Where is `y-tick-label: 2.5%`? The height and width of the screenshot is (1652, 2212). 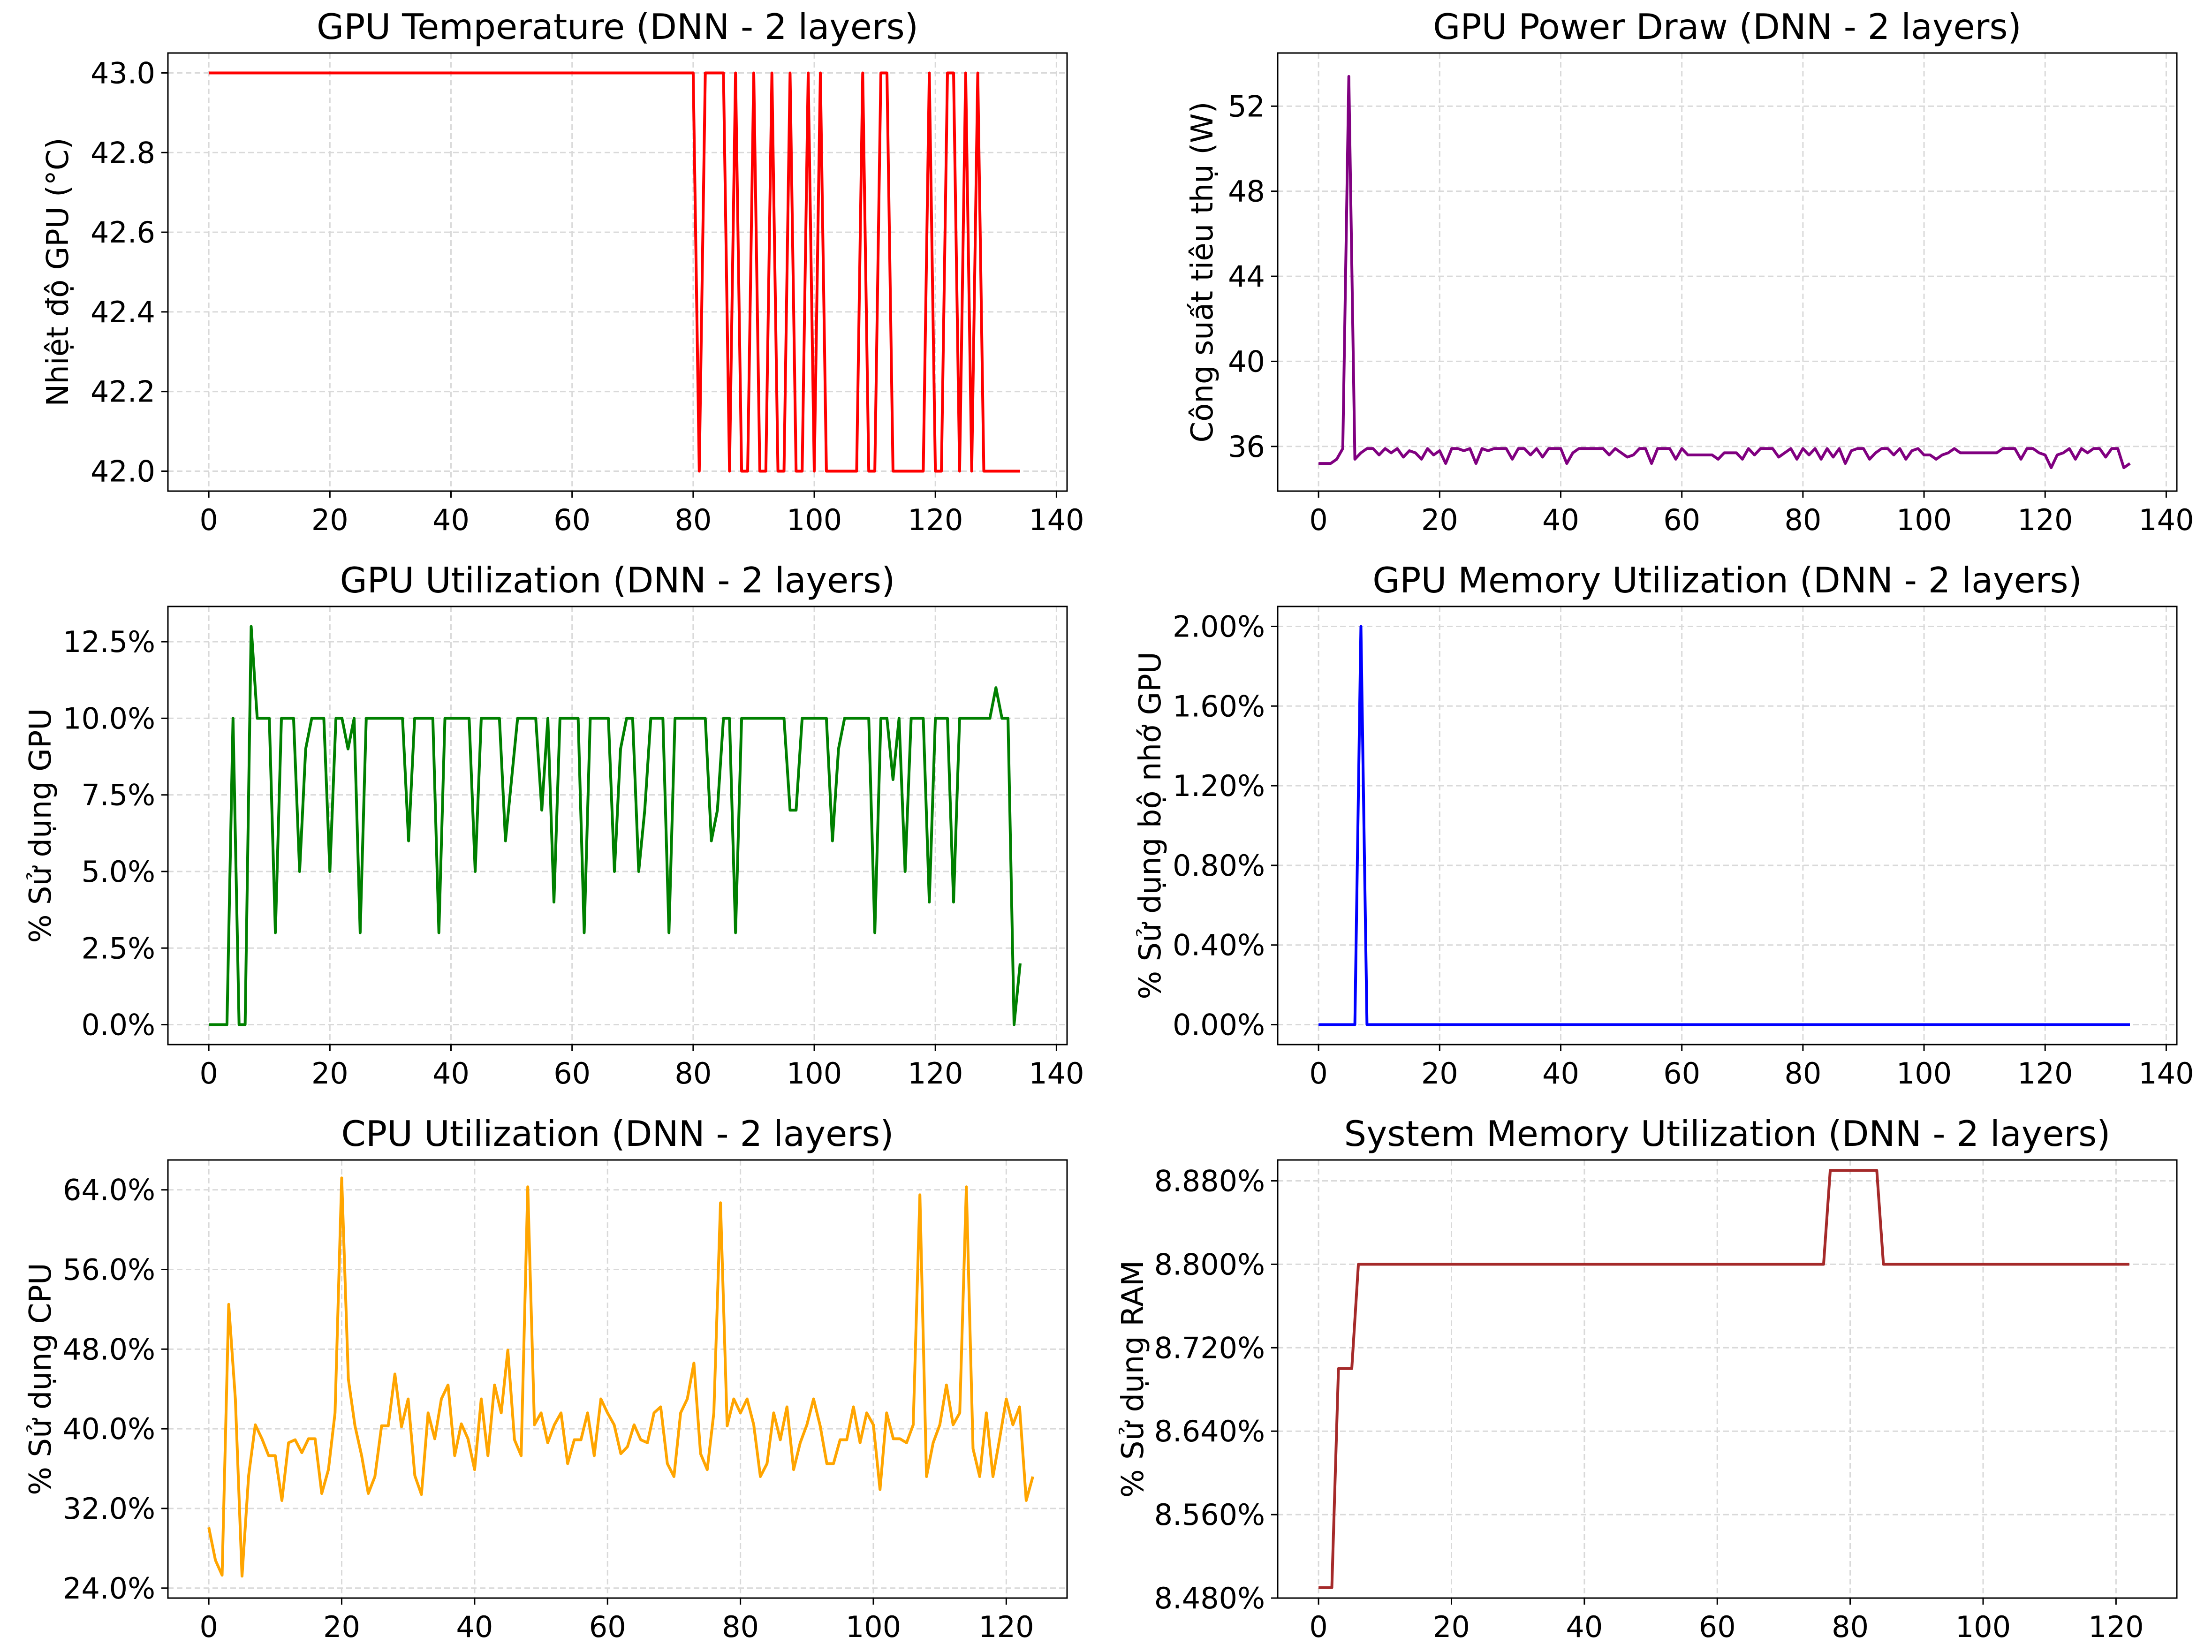 y-tick-label: 2.5% is located at coordinates (118, 948).